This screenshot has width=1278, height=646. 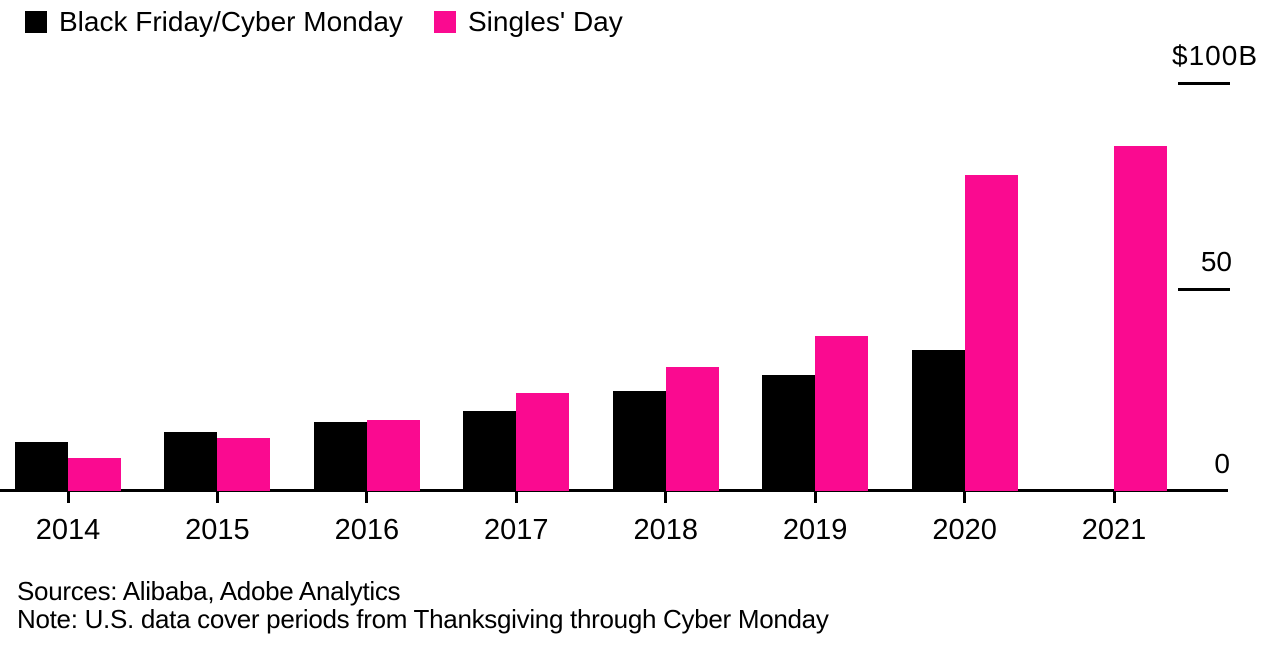 I want to click on x-axis-label-2020: 2020, so click(x=964, y=530).